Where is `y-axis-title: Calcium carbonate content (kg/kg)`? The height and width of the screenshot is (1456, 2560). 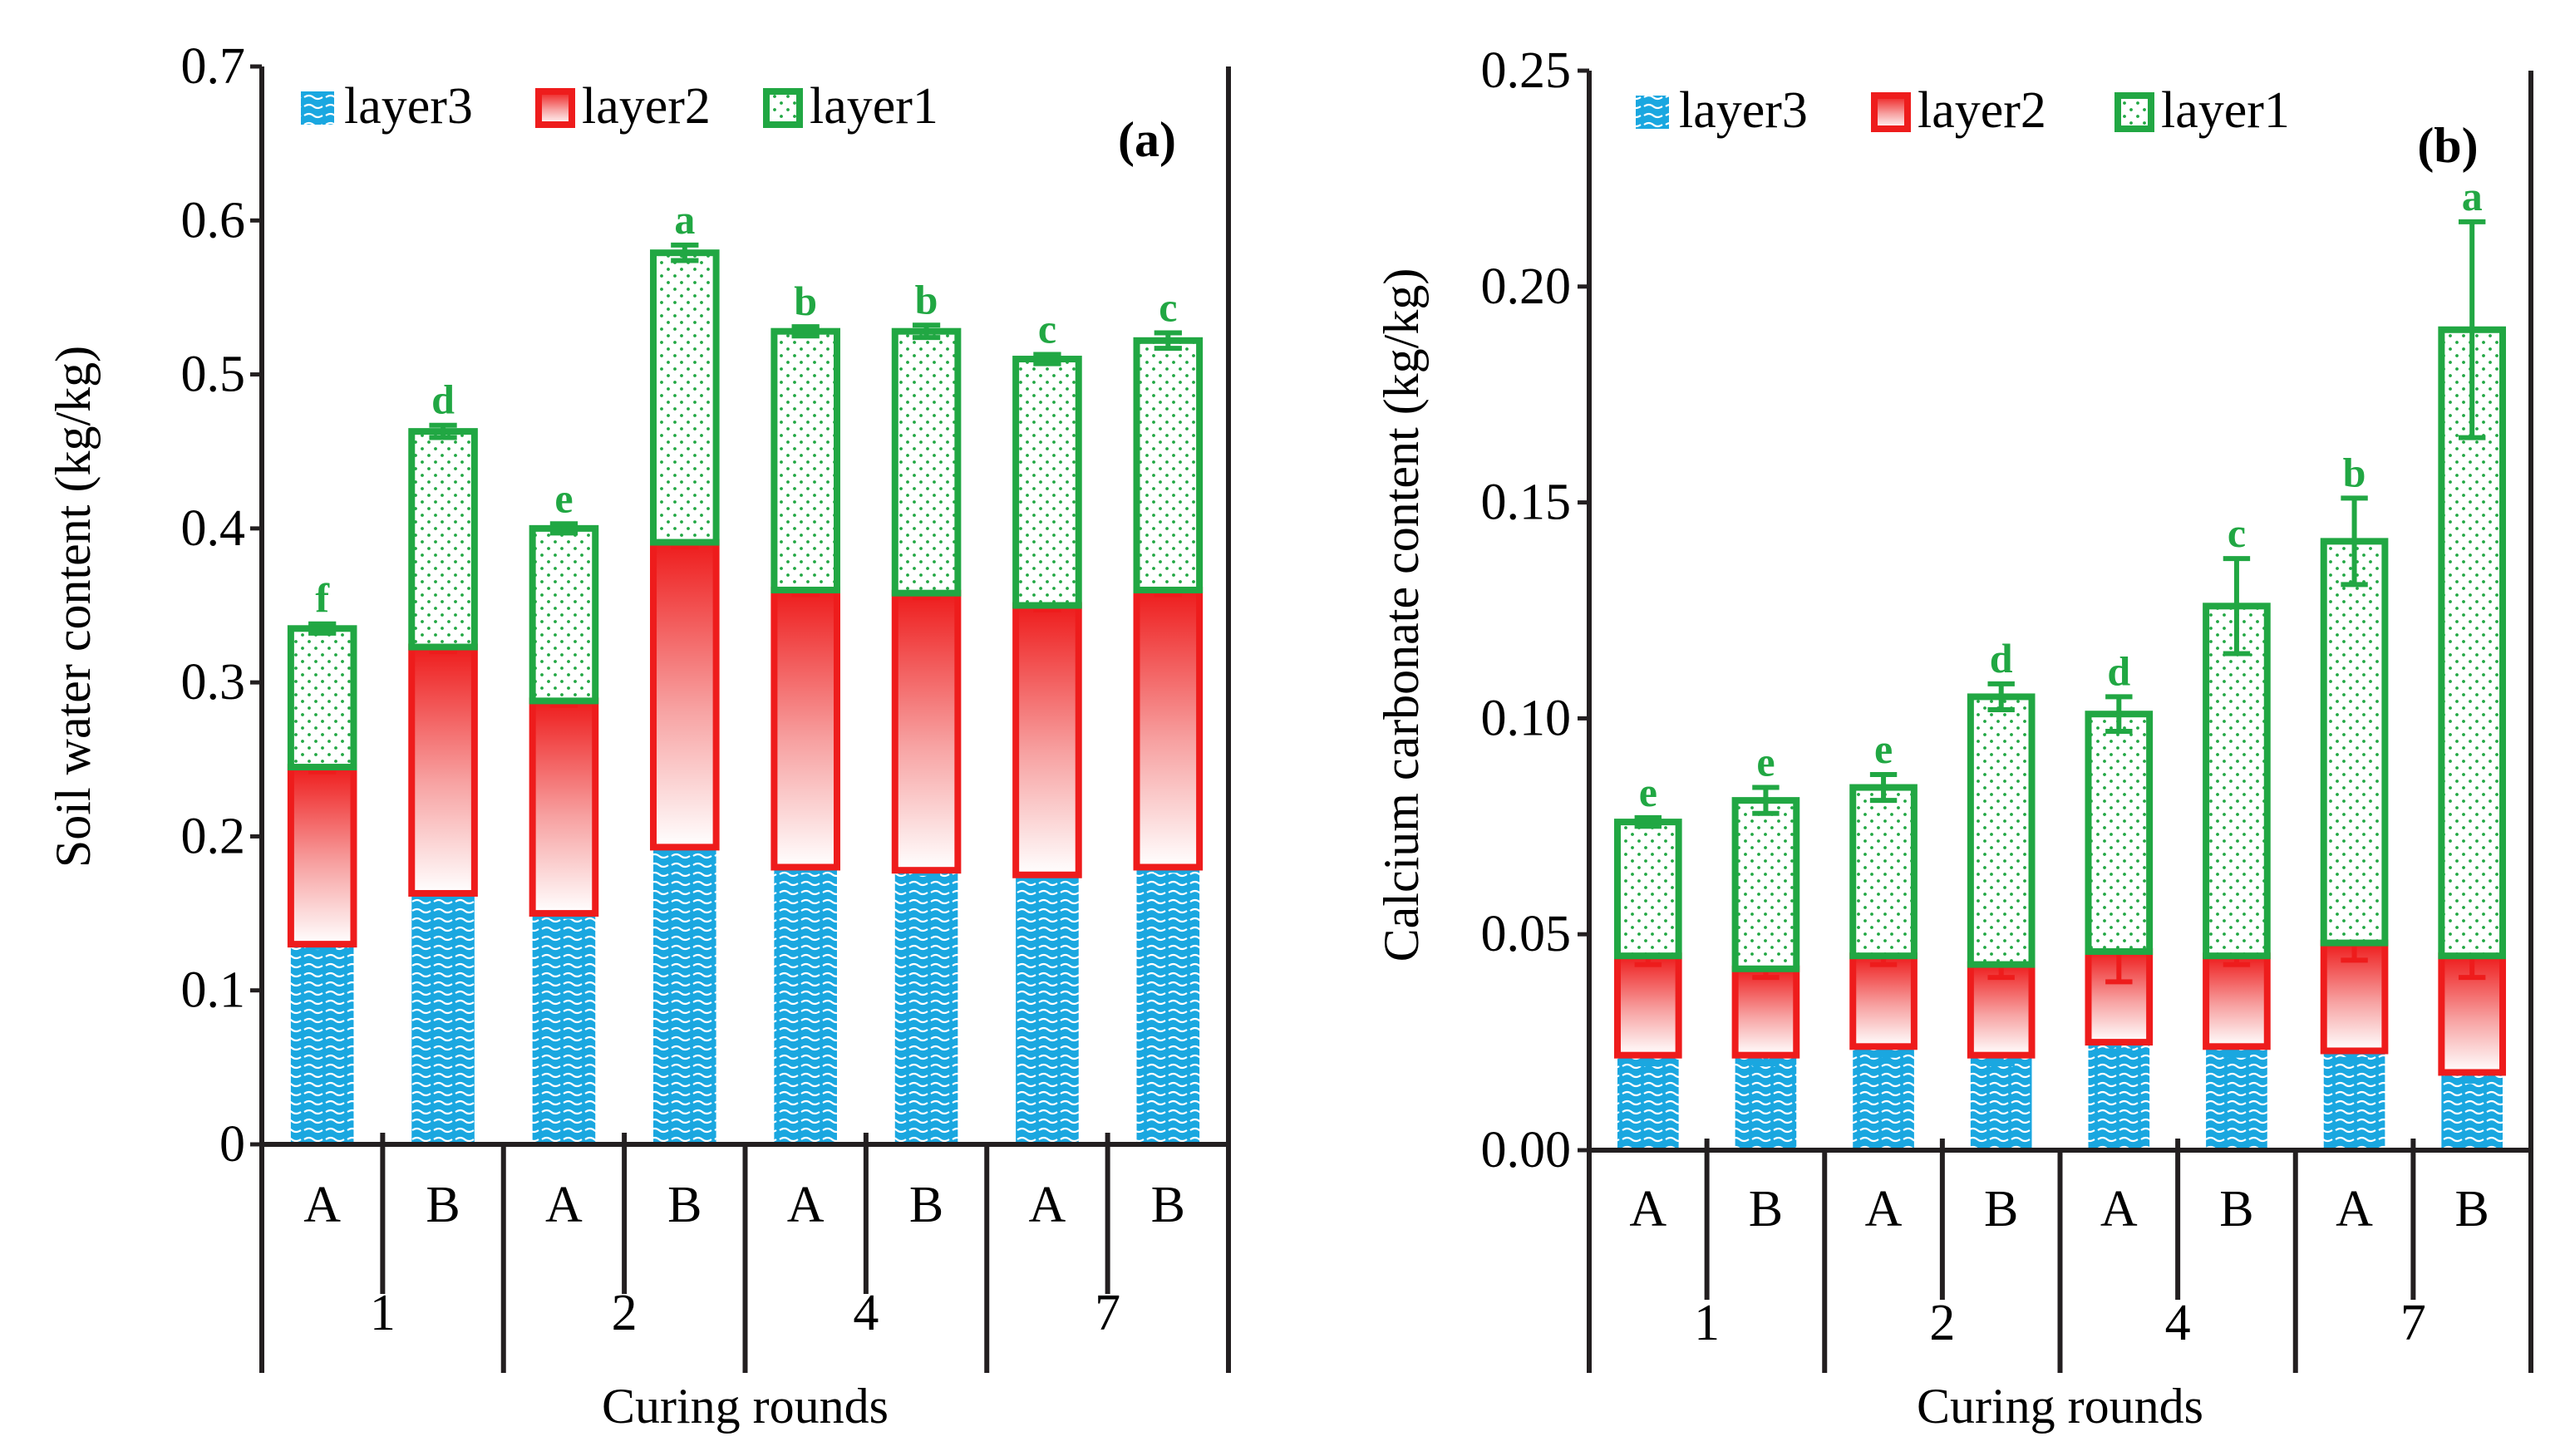
y-axis-title: Calcium carbonate content (kg/kg) is located at coordinates (1401, 615).